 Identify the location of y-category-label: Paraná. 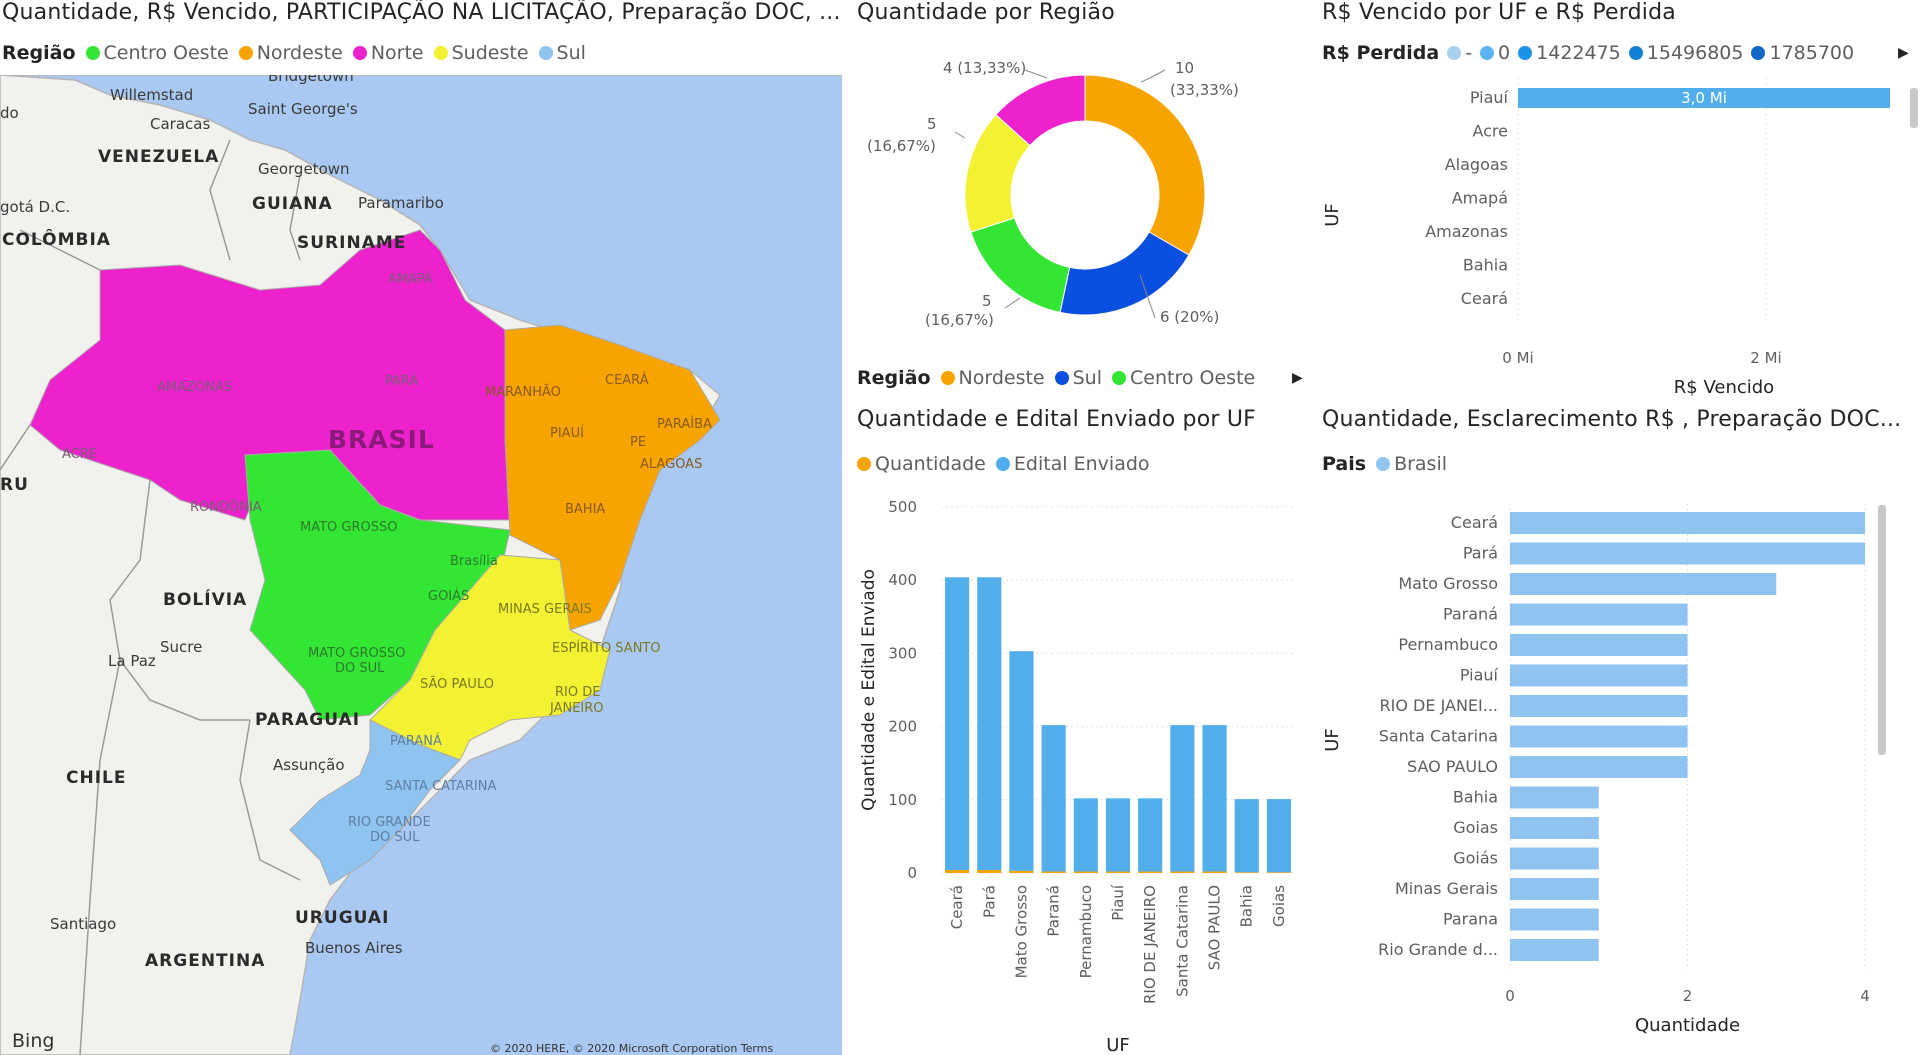
(1470, 614).